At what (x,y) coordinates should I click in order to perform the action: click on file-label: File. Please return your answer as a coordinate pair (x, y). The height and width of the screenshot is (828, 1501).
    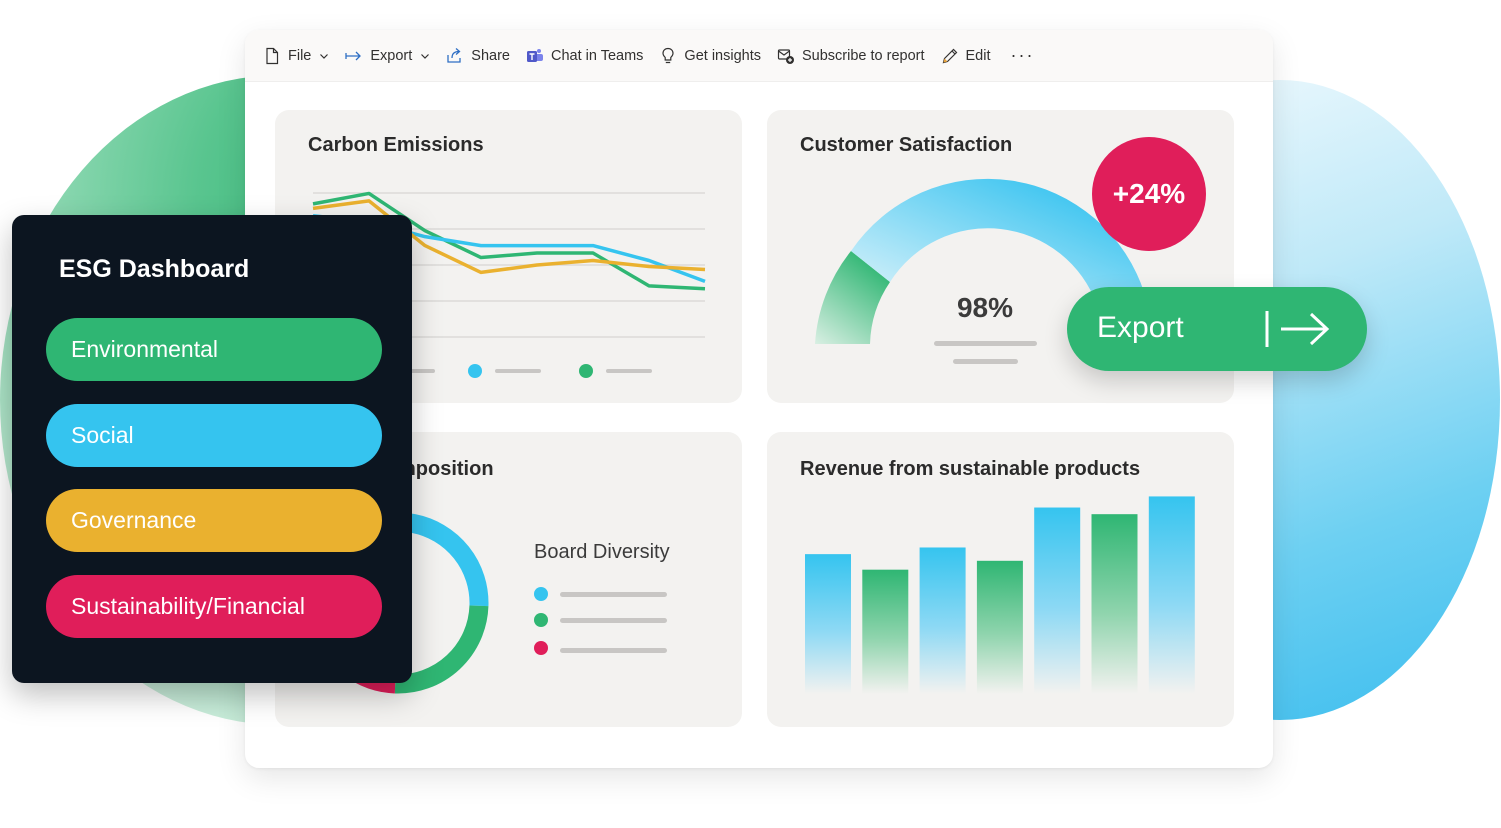
    Looking at the image, I should click on (300, 55).